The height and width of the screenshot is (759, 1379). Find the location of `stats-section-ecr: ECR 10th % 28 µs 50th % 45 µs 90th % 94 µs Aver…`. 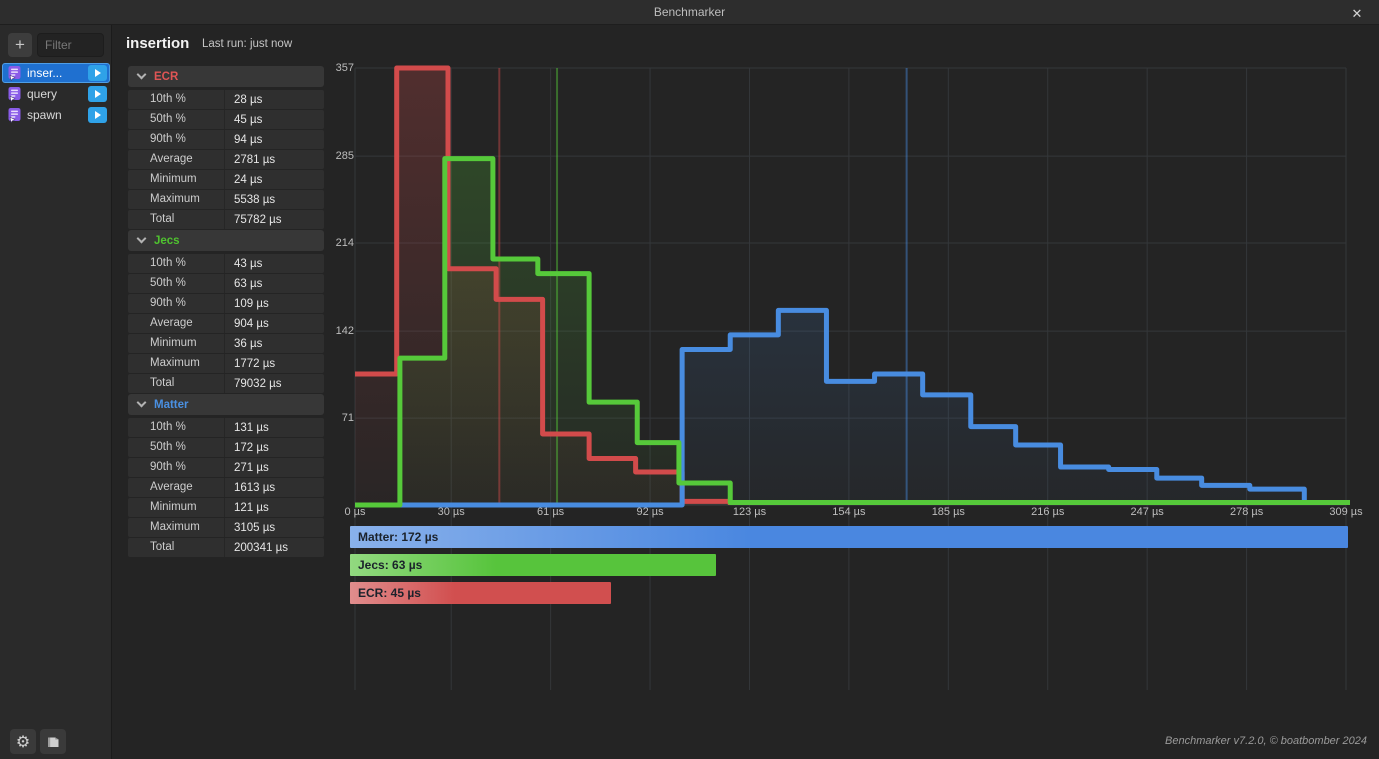

stats-section-ecr: ECR 10th % 28 µs 50th % 45 µs 90th % 94 µs Aver… is located at coordinates (226, 147).